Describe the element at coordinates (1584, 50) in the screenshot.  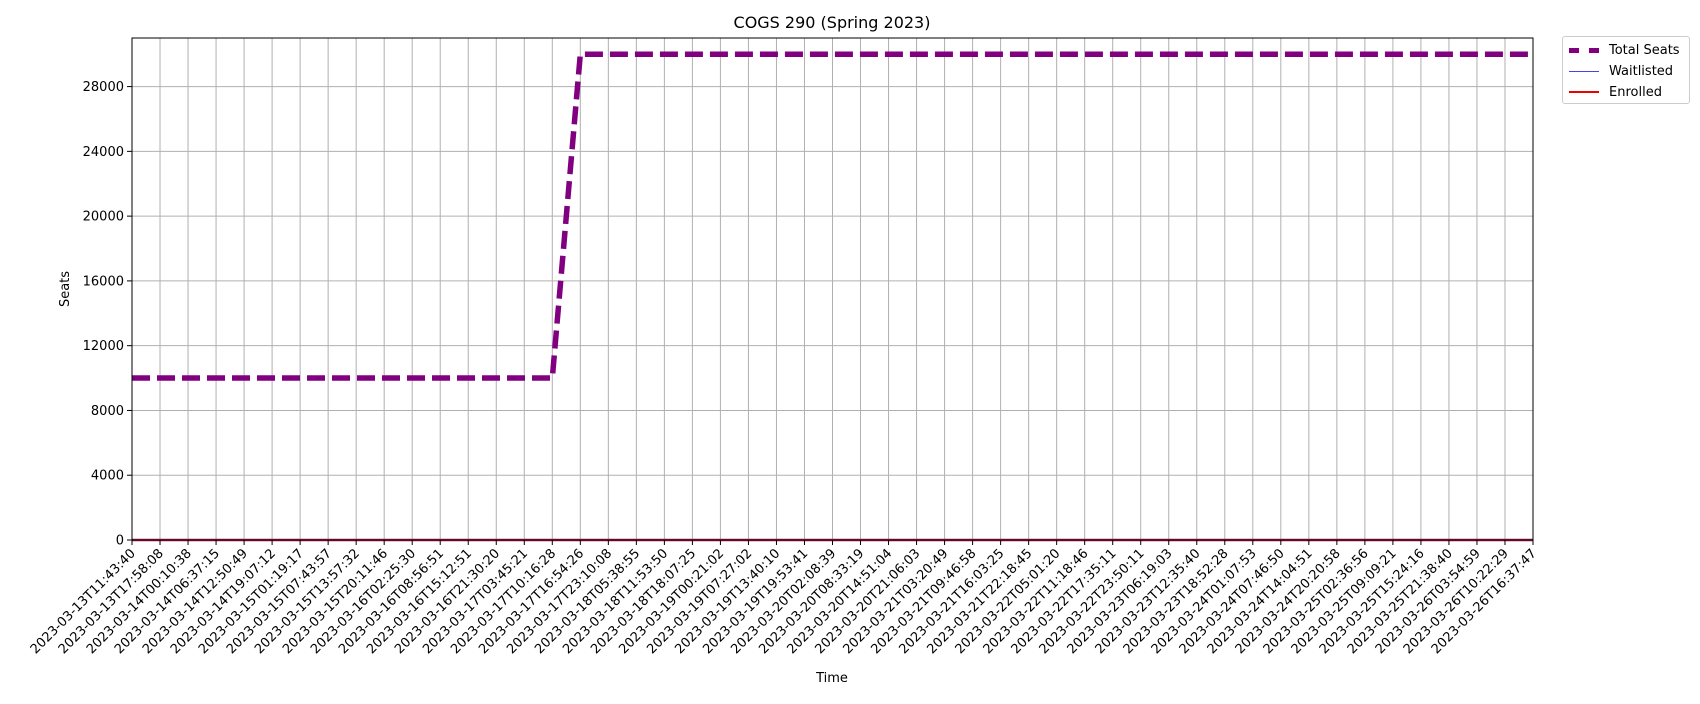
I see `legend-swatch-total-seats` at that location.